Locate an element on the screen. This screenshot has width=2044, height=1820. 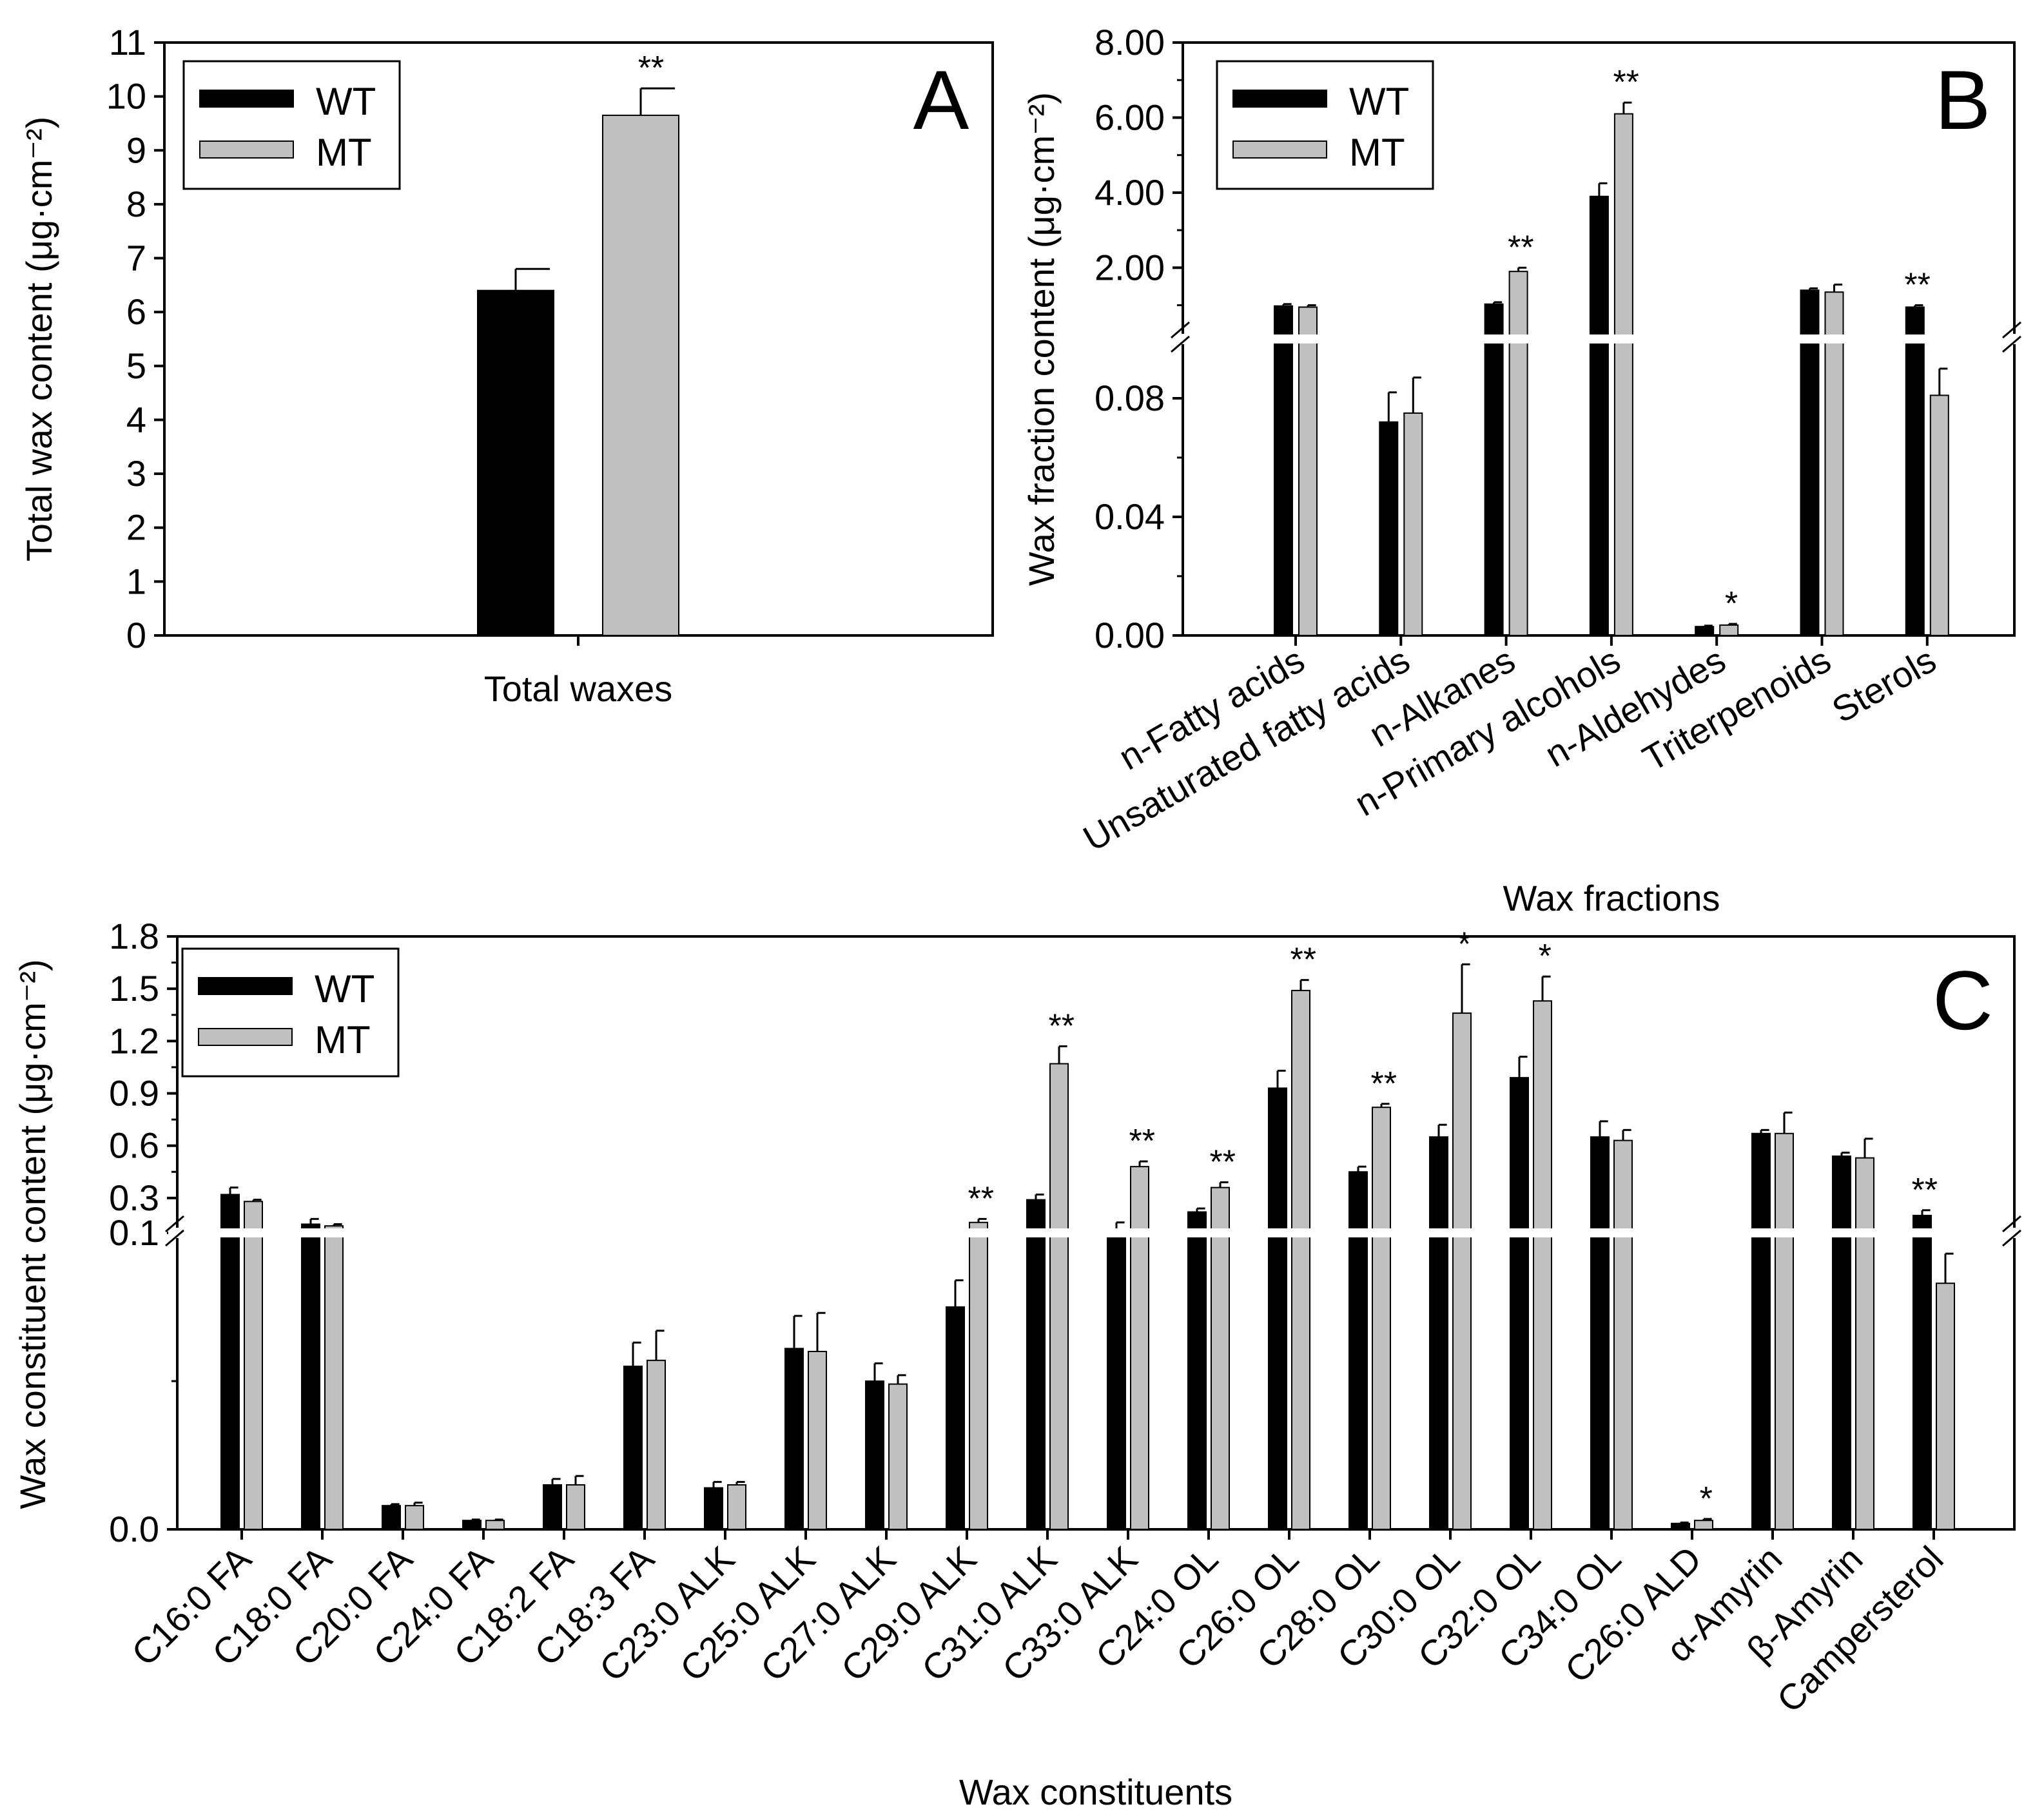
c-bar-mt-c18-3-fa is located at coordinates (656, 1445).